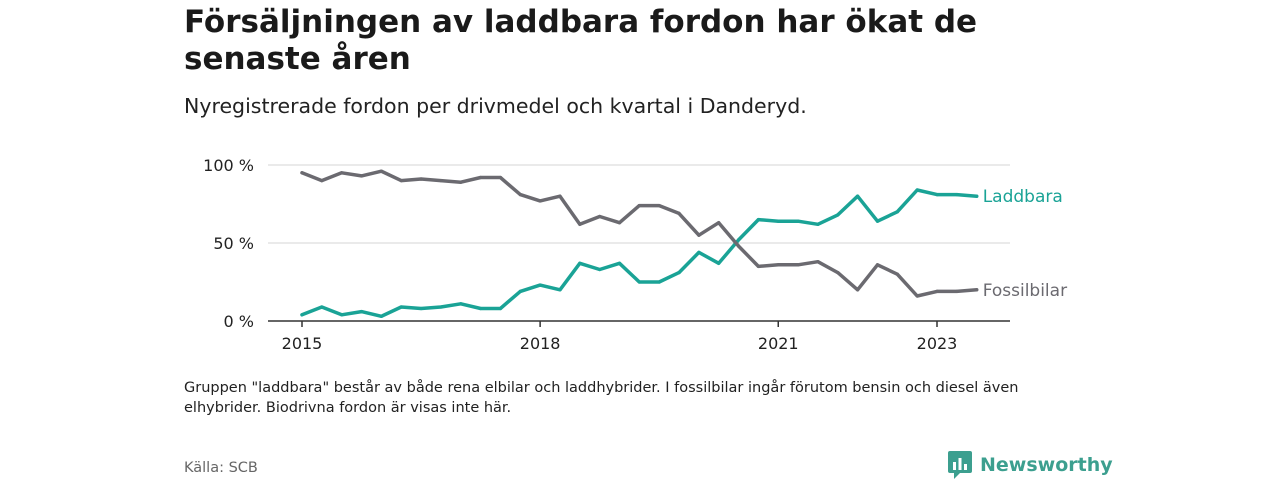 The image size is (1280, 480). Describe the element at coordinates (228, 165) in the screenshot. I see `y-tick-label: 100 %` at that location.